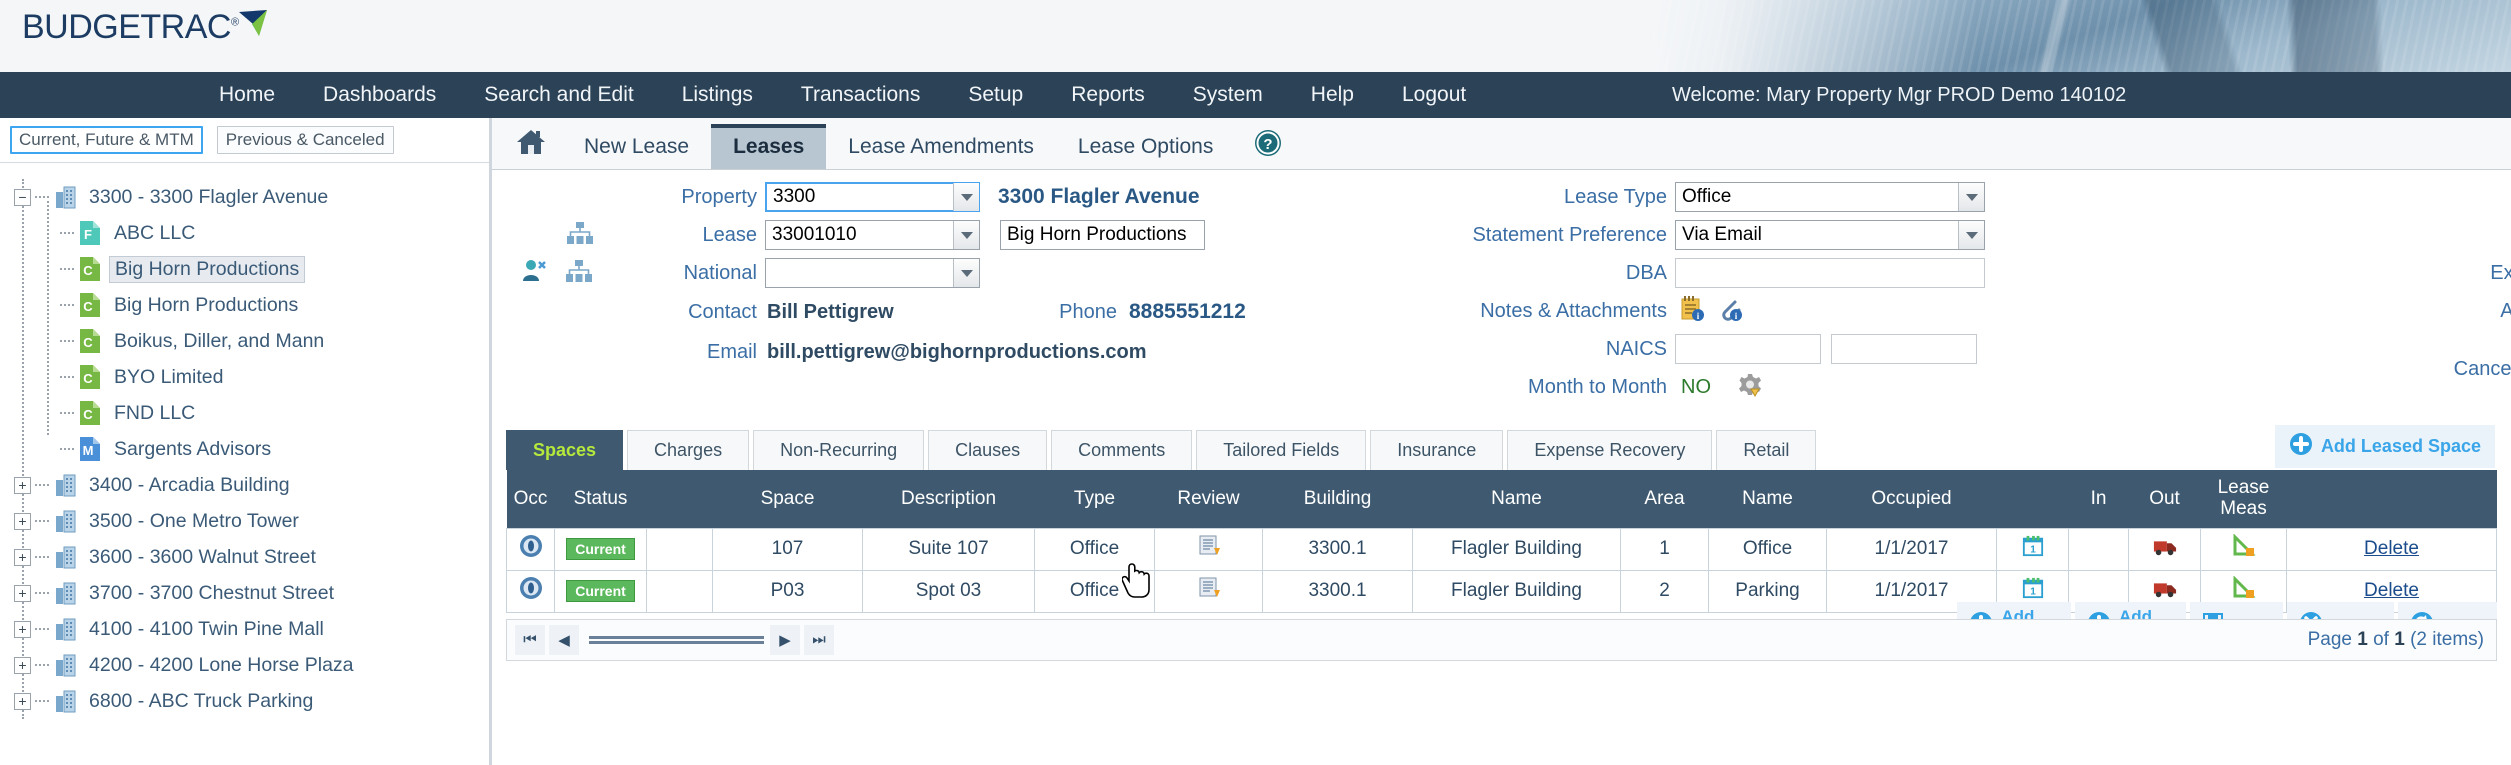  What do you see at coordinates (531, 144) in the screenshot?
I see `home-icon` at bounding box center [531, 144].